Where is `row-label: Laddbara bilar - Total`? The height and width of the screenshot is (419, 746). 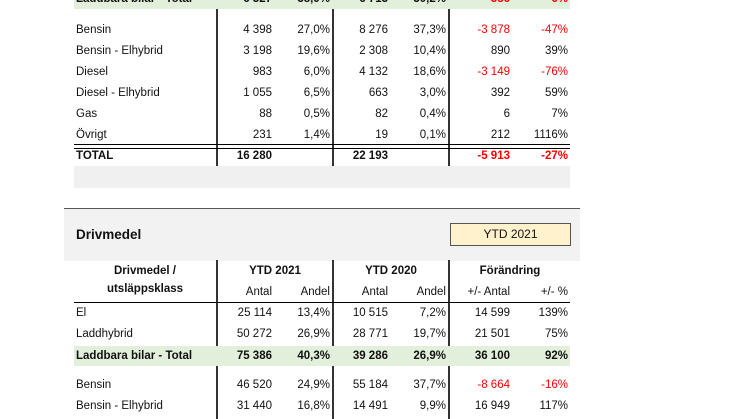 row-label: Laddbara bilar - Total is located at coordinates (134, 4).